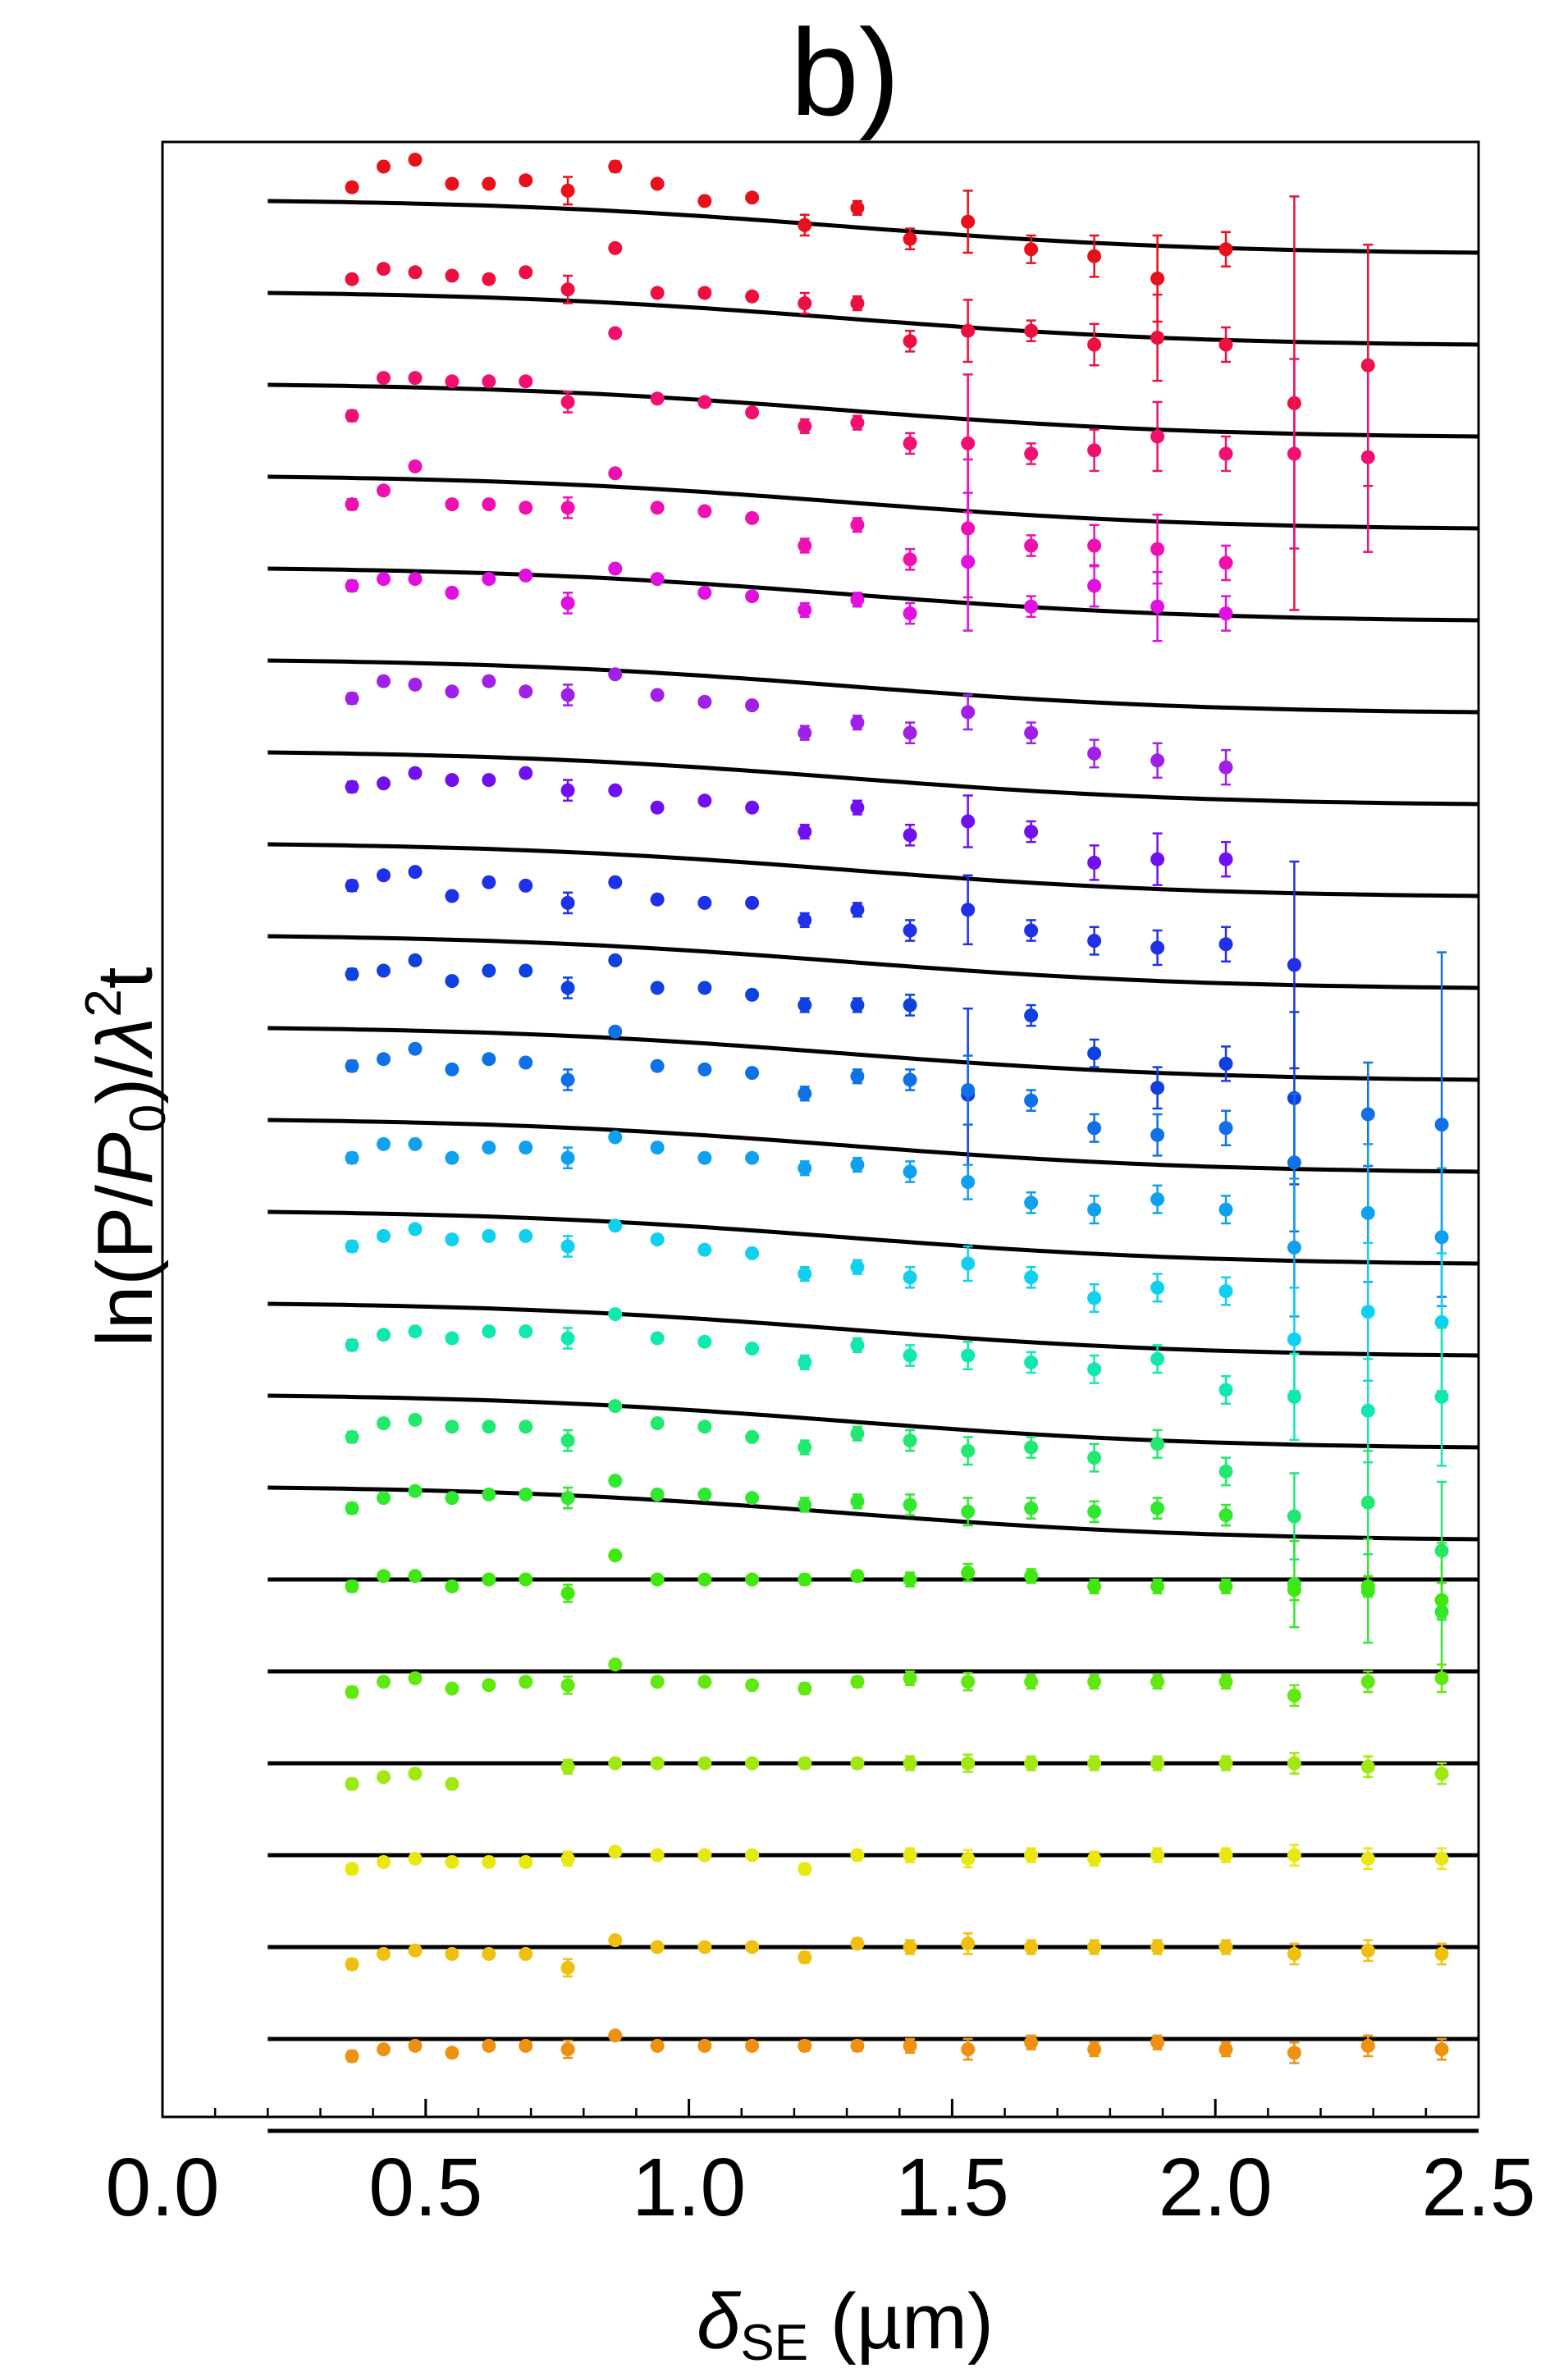  What do you see at coordinates (148, 1118) in the screenshot?
I see `y-axis-subscript: 0` at bounding box center [148, 1118].